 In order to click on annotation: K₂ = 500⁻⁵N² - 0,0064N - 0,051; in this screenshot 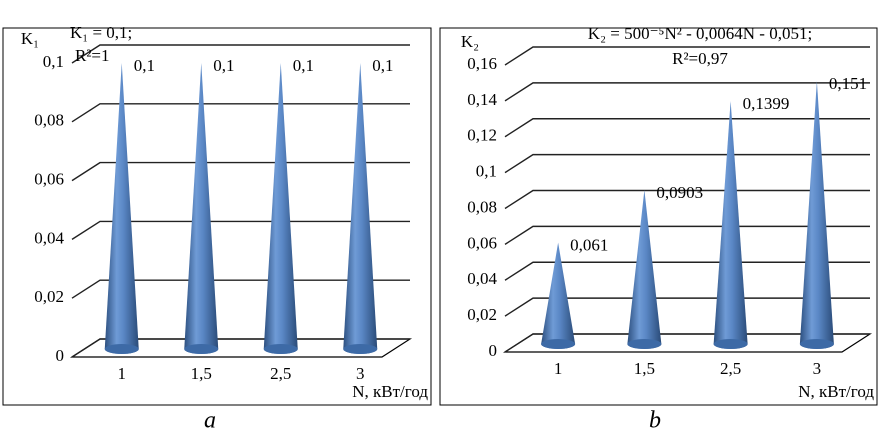, I will do `click(700, 33)`.